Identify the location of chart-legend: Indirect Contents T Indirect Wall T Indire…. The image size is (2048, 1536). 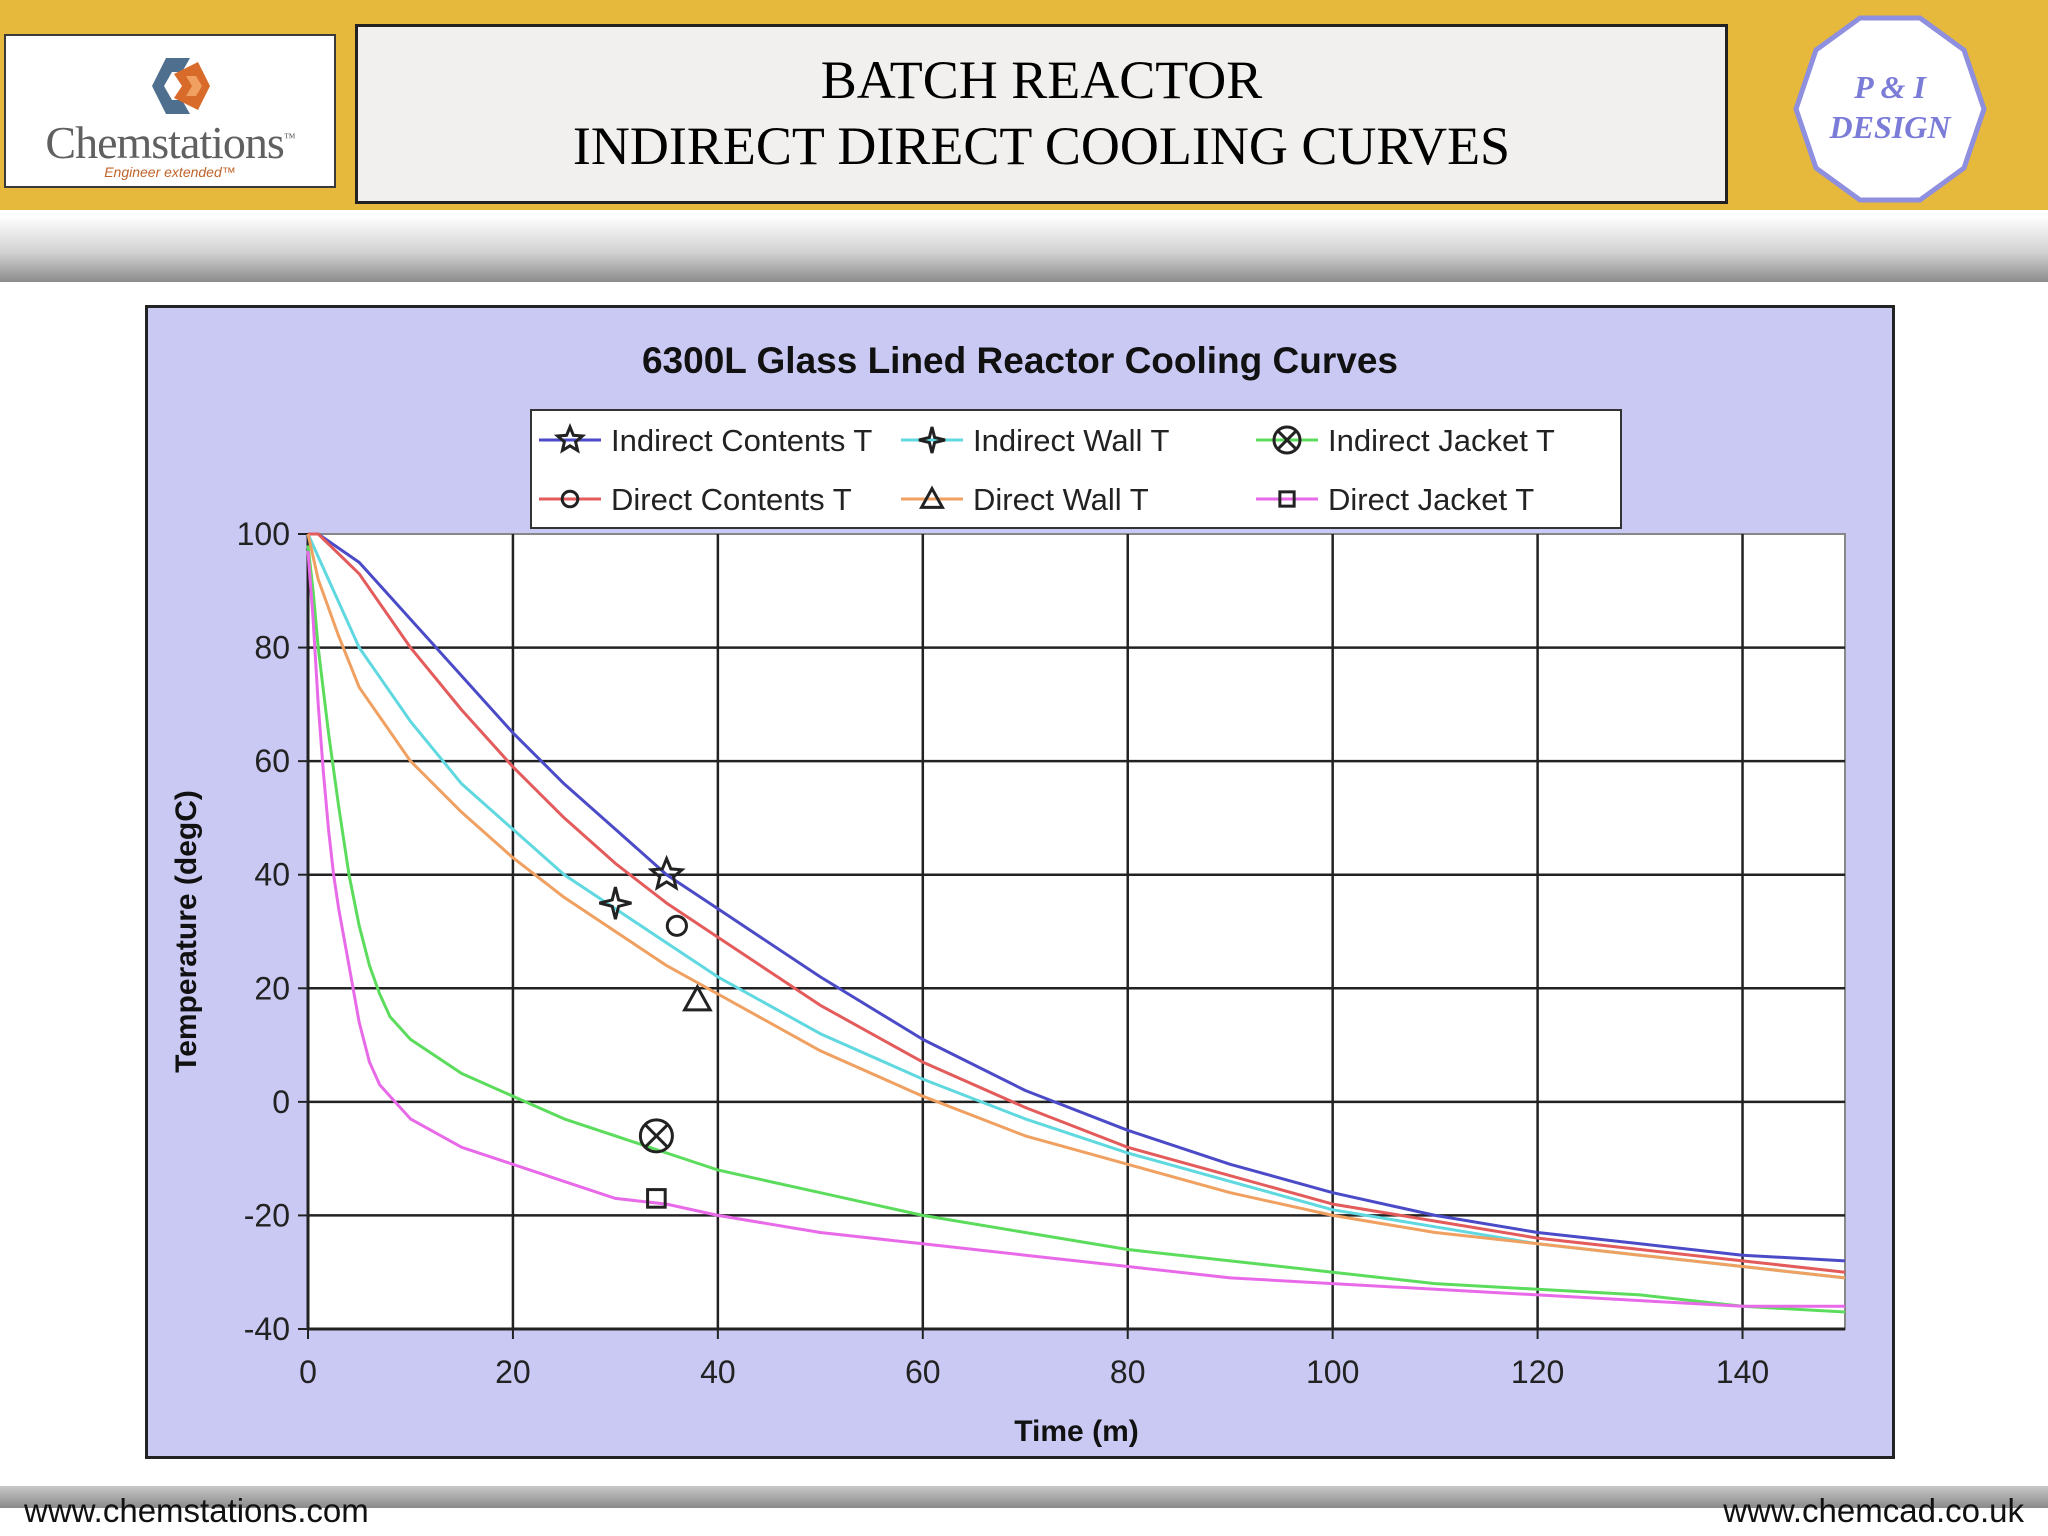
(1076, 469).